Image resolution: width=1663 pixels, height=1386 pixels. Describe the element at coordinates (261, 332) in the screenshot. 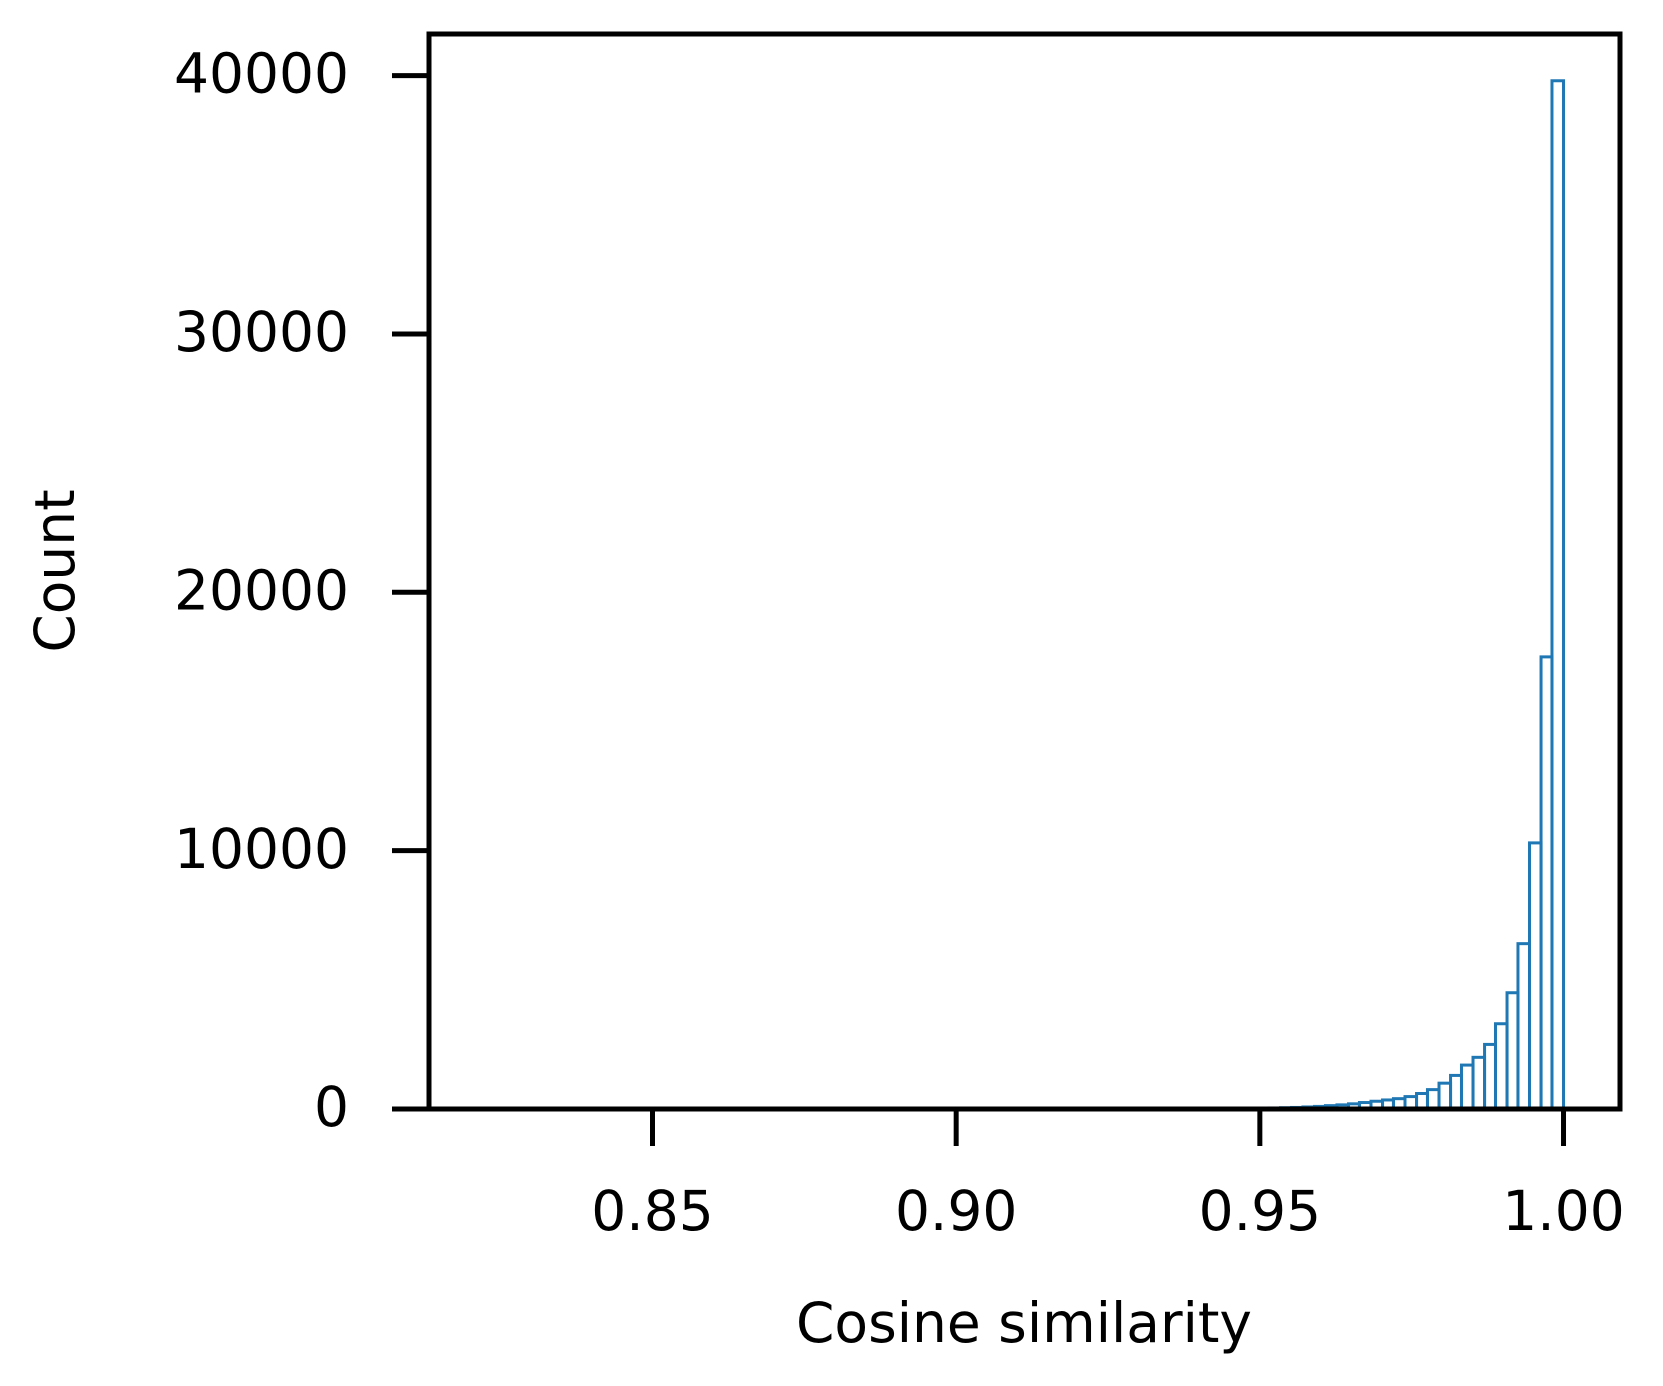

I see `y-tick-label: 30000` at that location.